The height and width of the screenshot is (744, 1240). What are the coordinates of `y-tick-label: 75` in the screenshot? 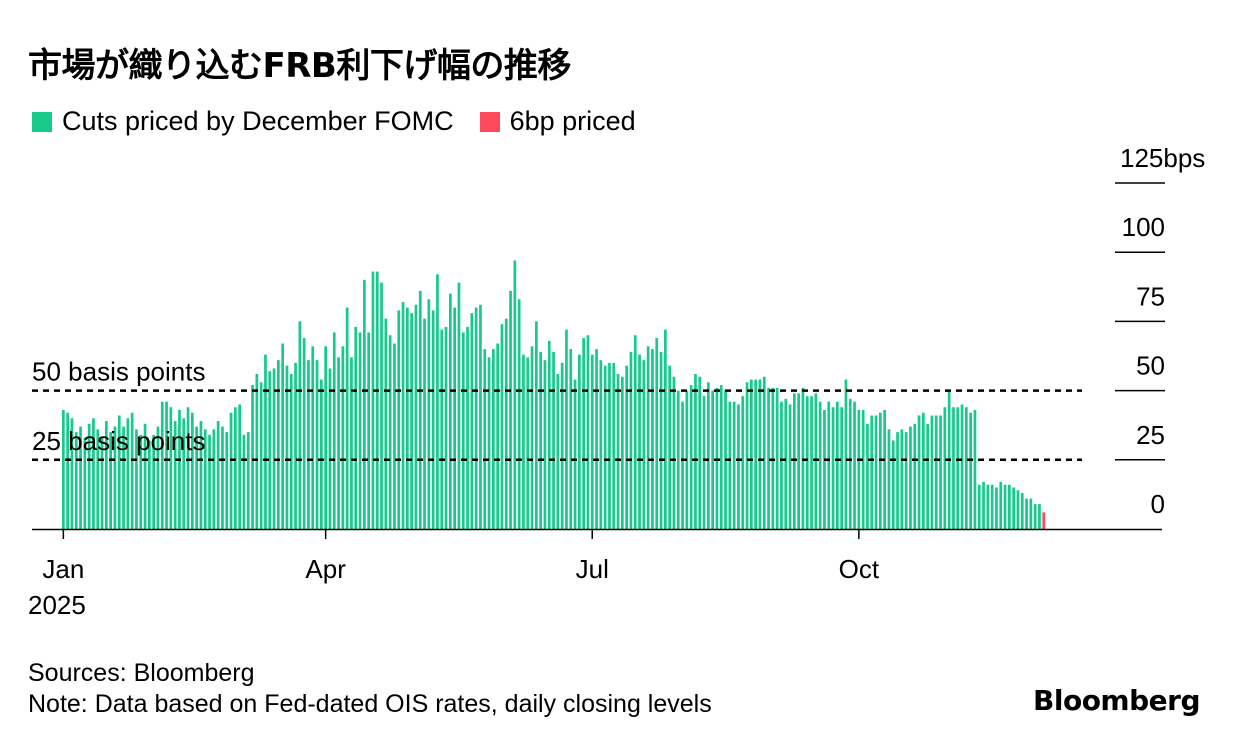 It's located at (1150, 296).